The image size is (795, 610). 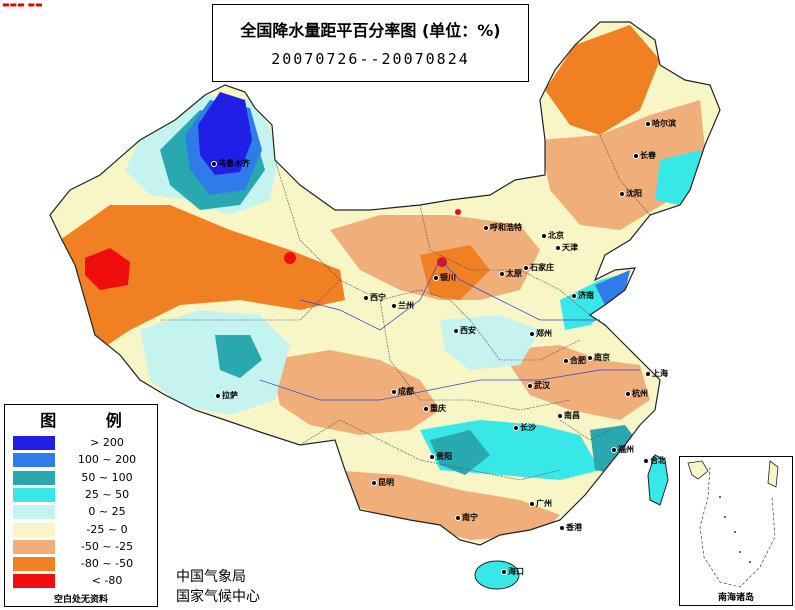 I want to click on corner-tag: ▬▬▬ ▬▬, so click(x=22, y=4).